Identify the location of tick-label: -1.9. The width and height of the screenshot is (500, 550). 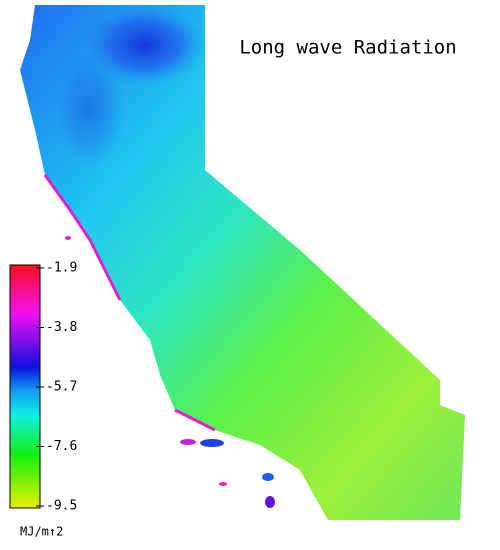
(61, 268).